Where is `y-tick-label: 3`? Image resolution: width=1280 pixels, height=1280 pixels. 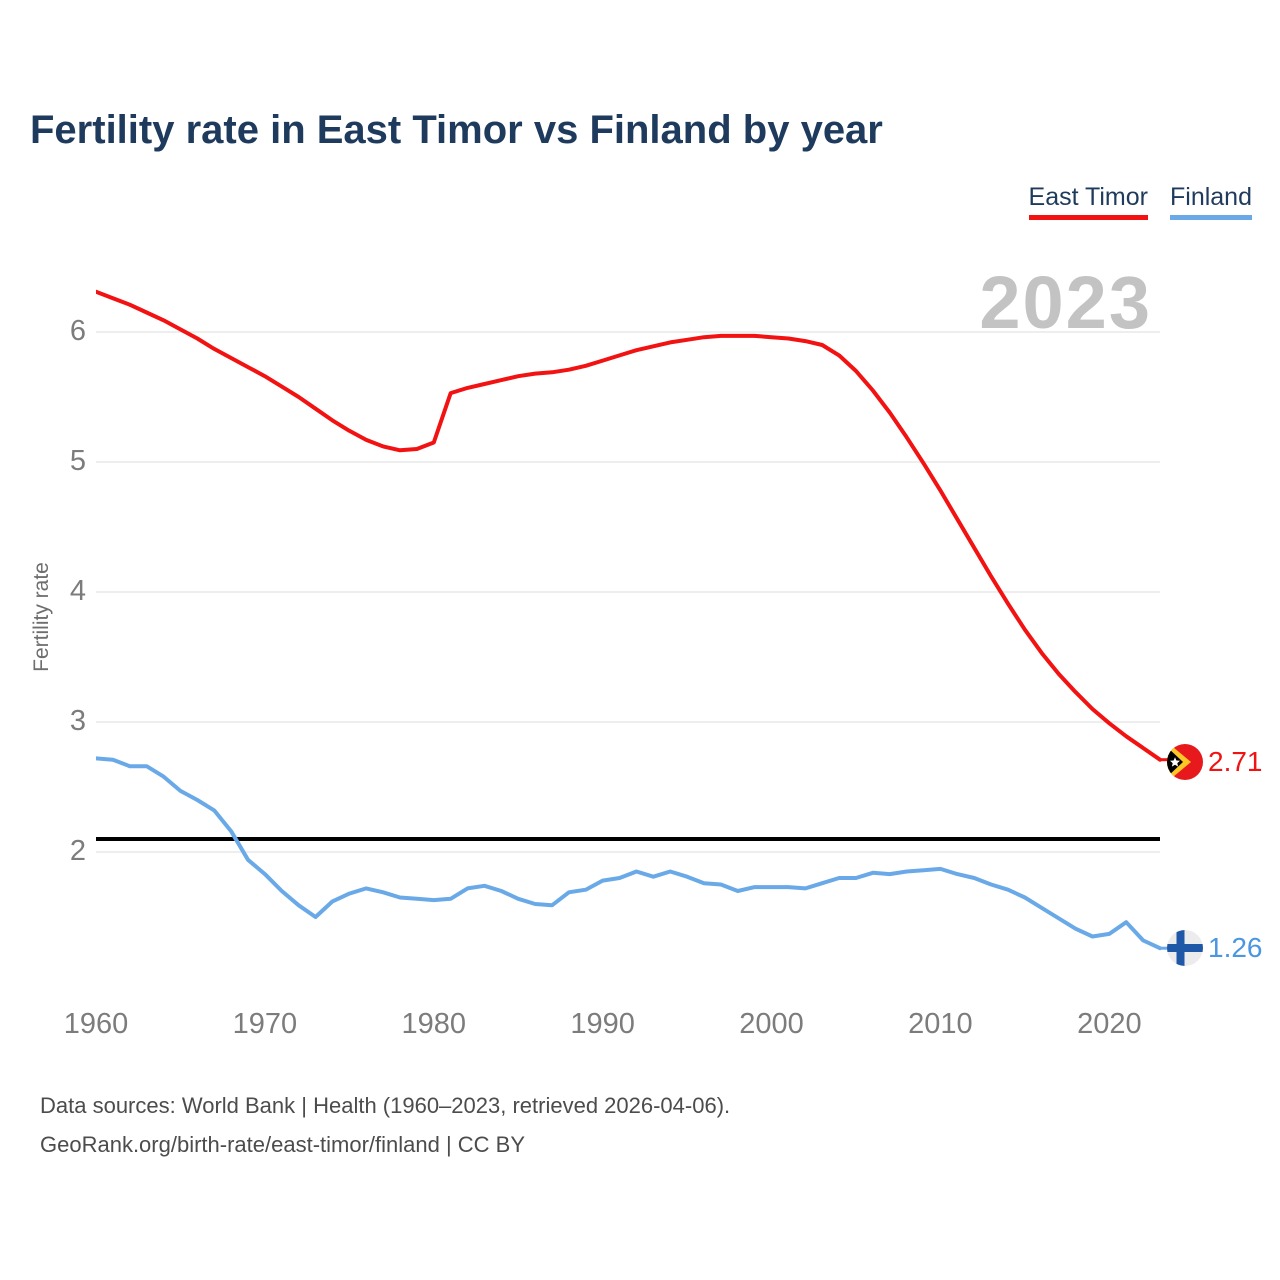 y-tick-label: 3 is located at coordinates (77, 721).